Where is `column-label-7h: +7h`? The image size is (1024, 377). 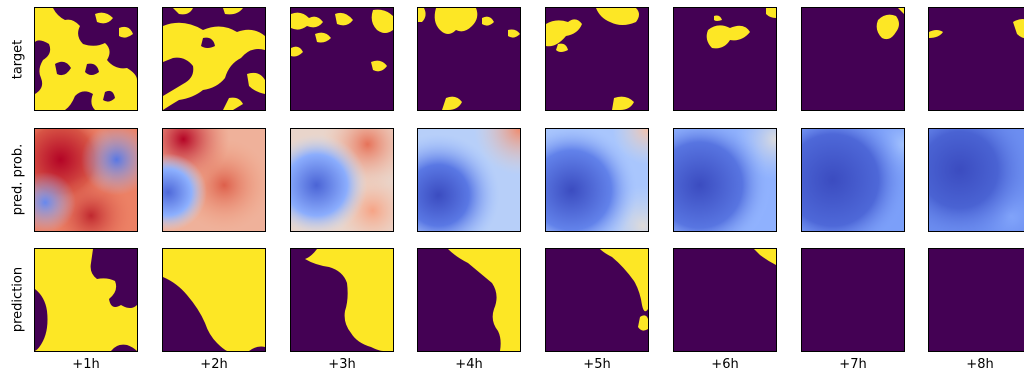
column-label-7h: +7h is located at coordinates (853, 364).